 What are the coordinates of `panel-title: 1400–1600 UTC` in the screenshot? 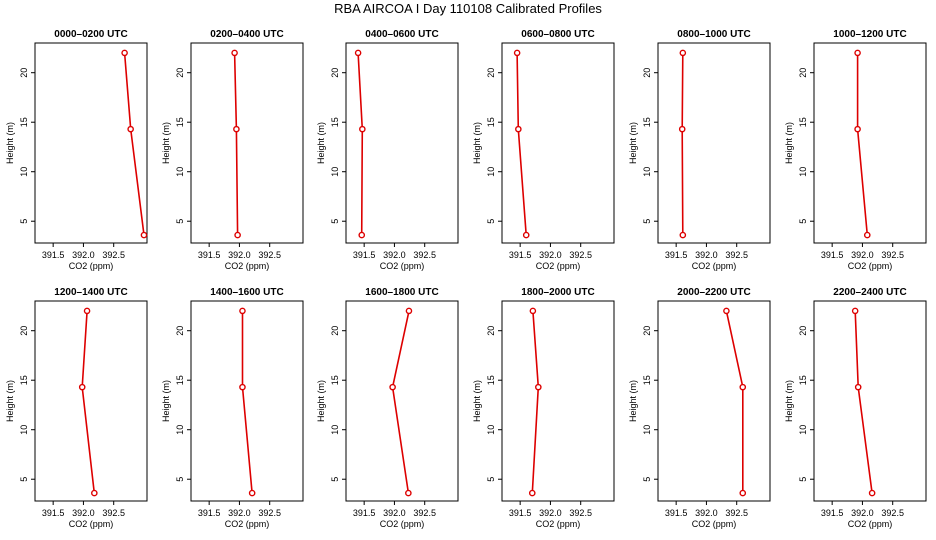 It's located at (246, 292).